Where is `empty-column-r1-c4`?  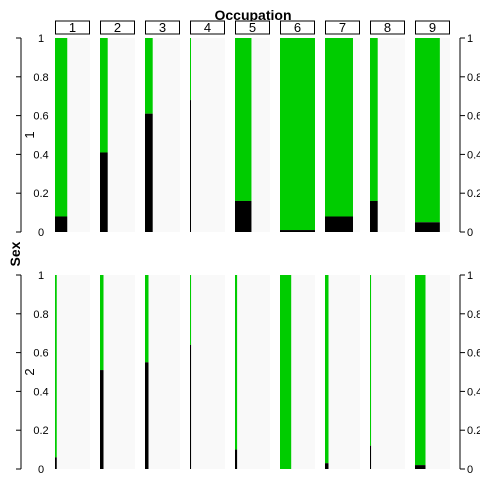 empty-column-r1-c4 is located at coordinates (207, 135).